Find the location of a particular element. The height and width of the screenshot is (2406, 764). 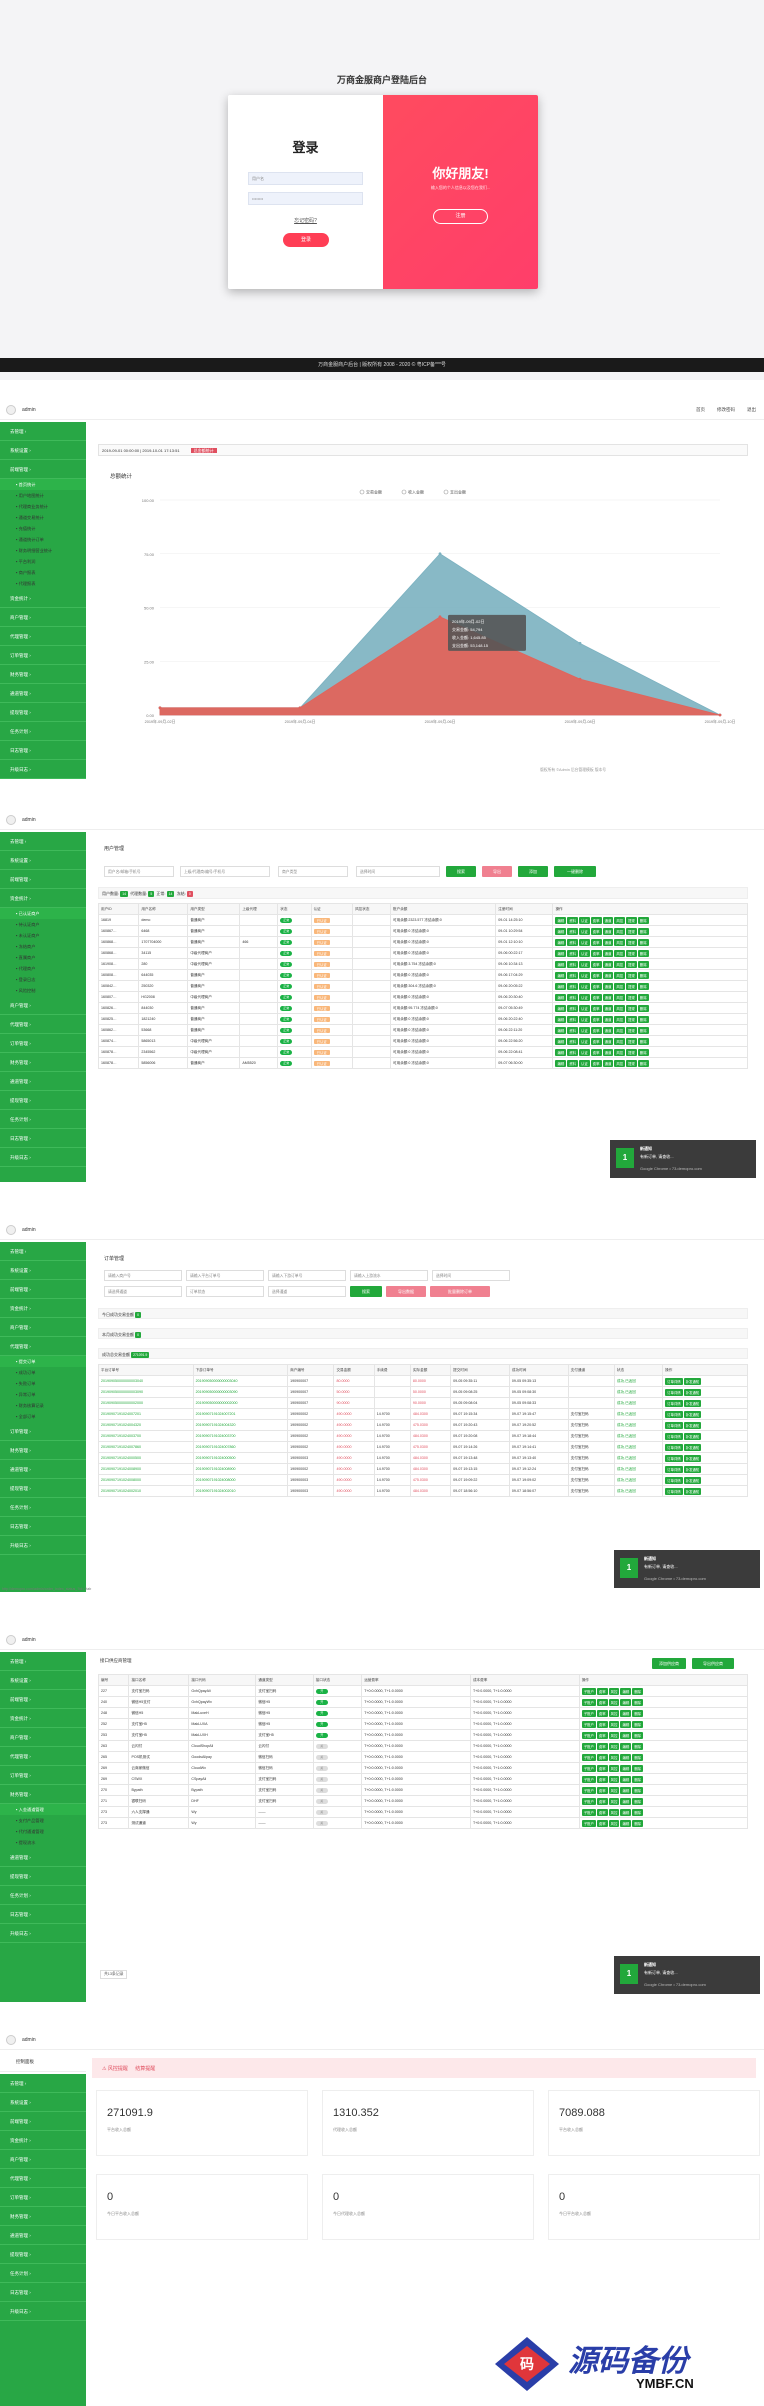

order-link: 201909050000000002000 is located at coordinates (216, 1403).